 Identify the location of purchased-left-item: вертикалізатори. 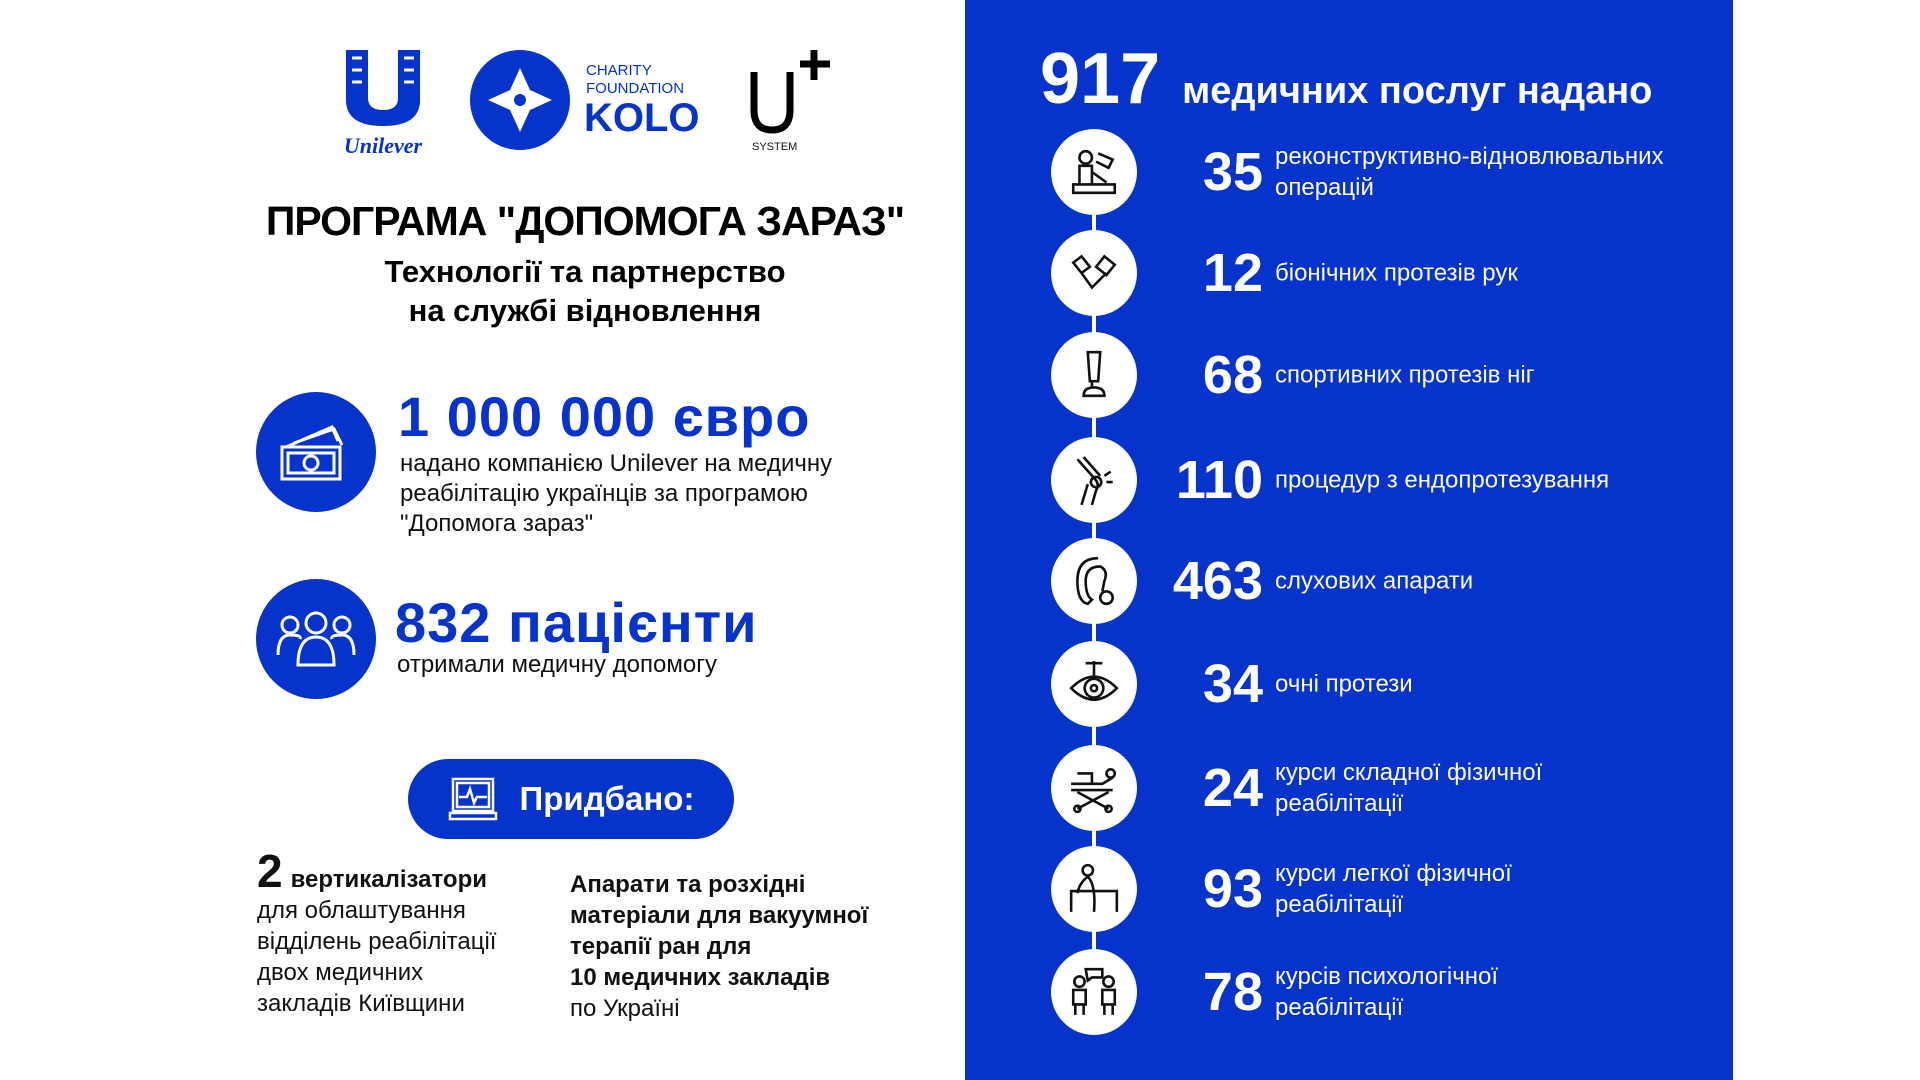
(388, 879).